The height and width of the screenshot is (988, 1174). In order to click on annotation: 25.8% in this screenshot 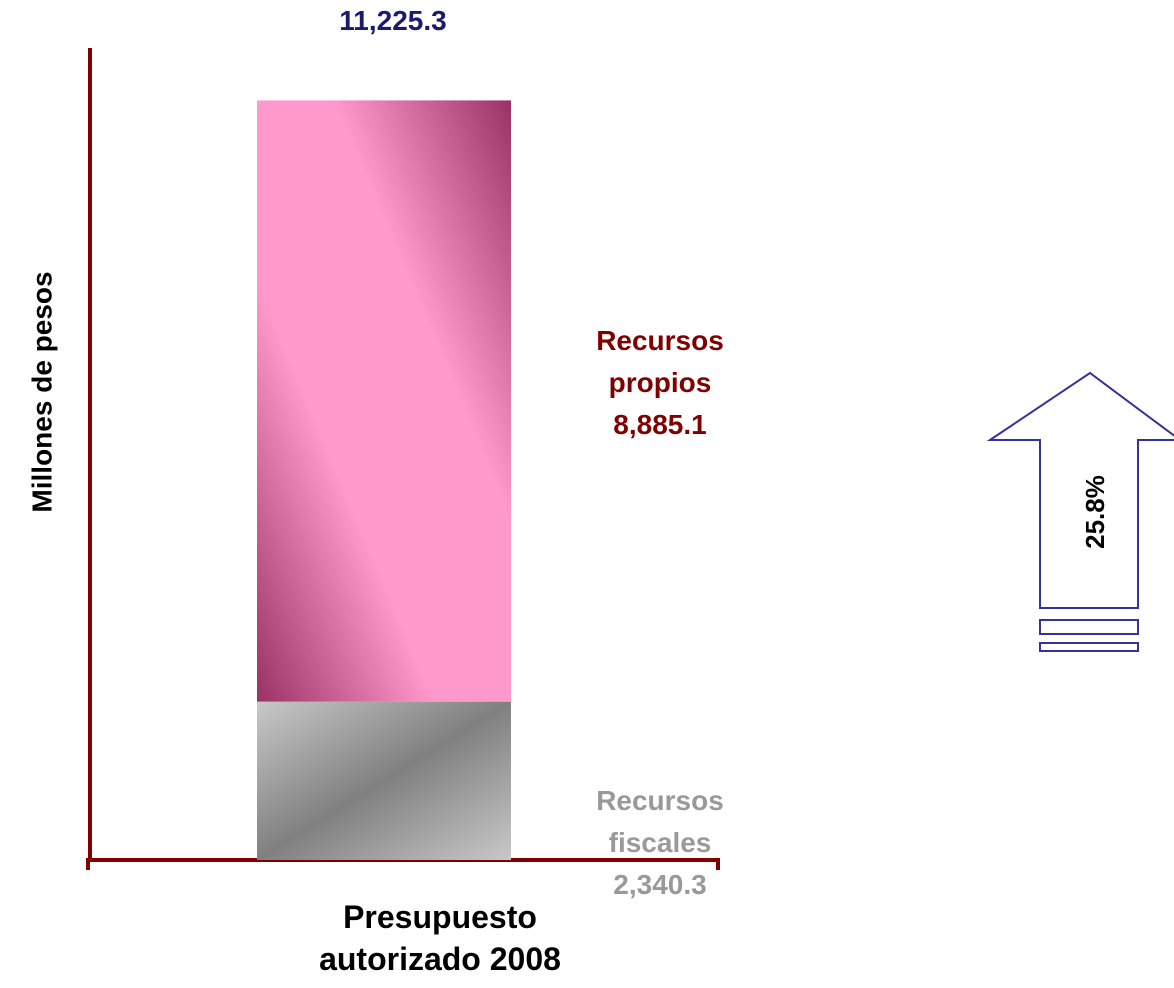, I will do `click(1095, 512)`.